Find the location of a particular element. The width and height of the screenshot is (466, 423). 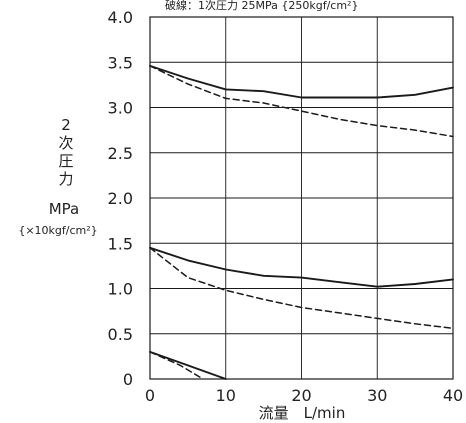

x-tick-label: 20 is located at coordinates (301, 395).